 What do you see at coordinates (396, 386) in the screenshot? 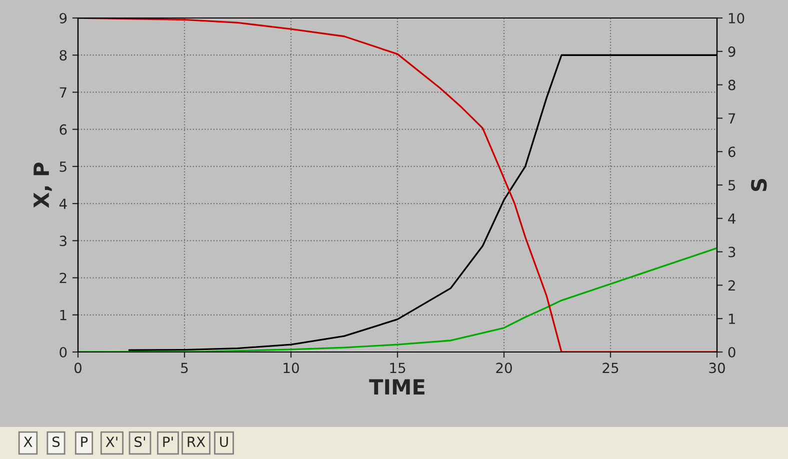
I see `x-axis-title: TIME` at bounding box center [396, 386].